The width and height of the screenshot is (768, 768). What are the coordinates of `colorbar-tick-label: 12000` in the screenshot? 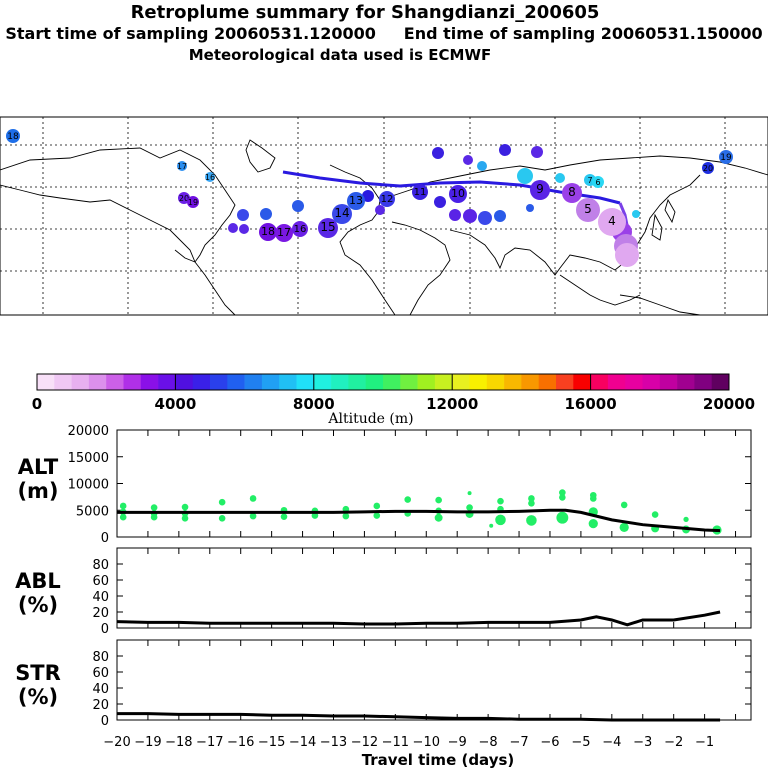 It's located at (452, 404).